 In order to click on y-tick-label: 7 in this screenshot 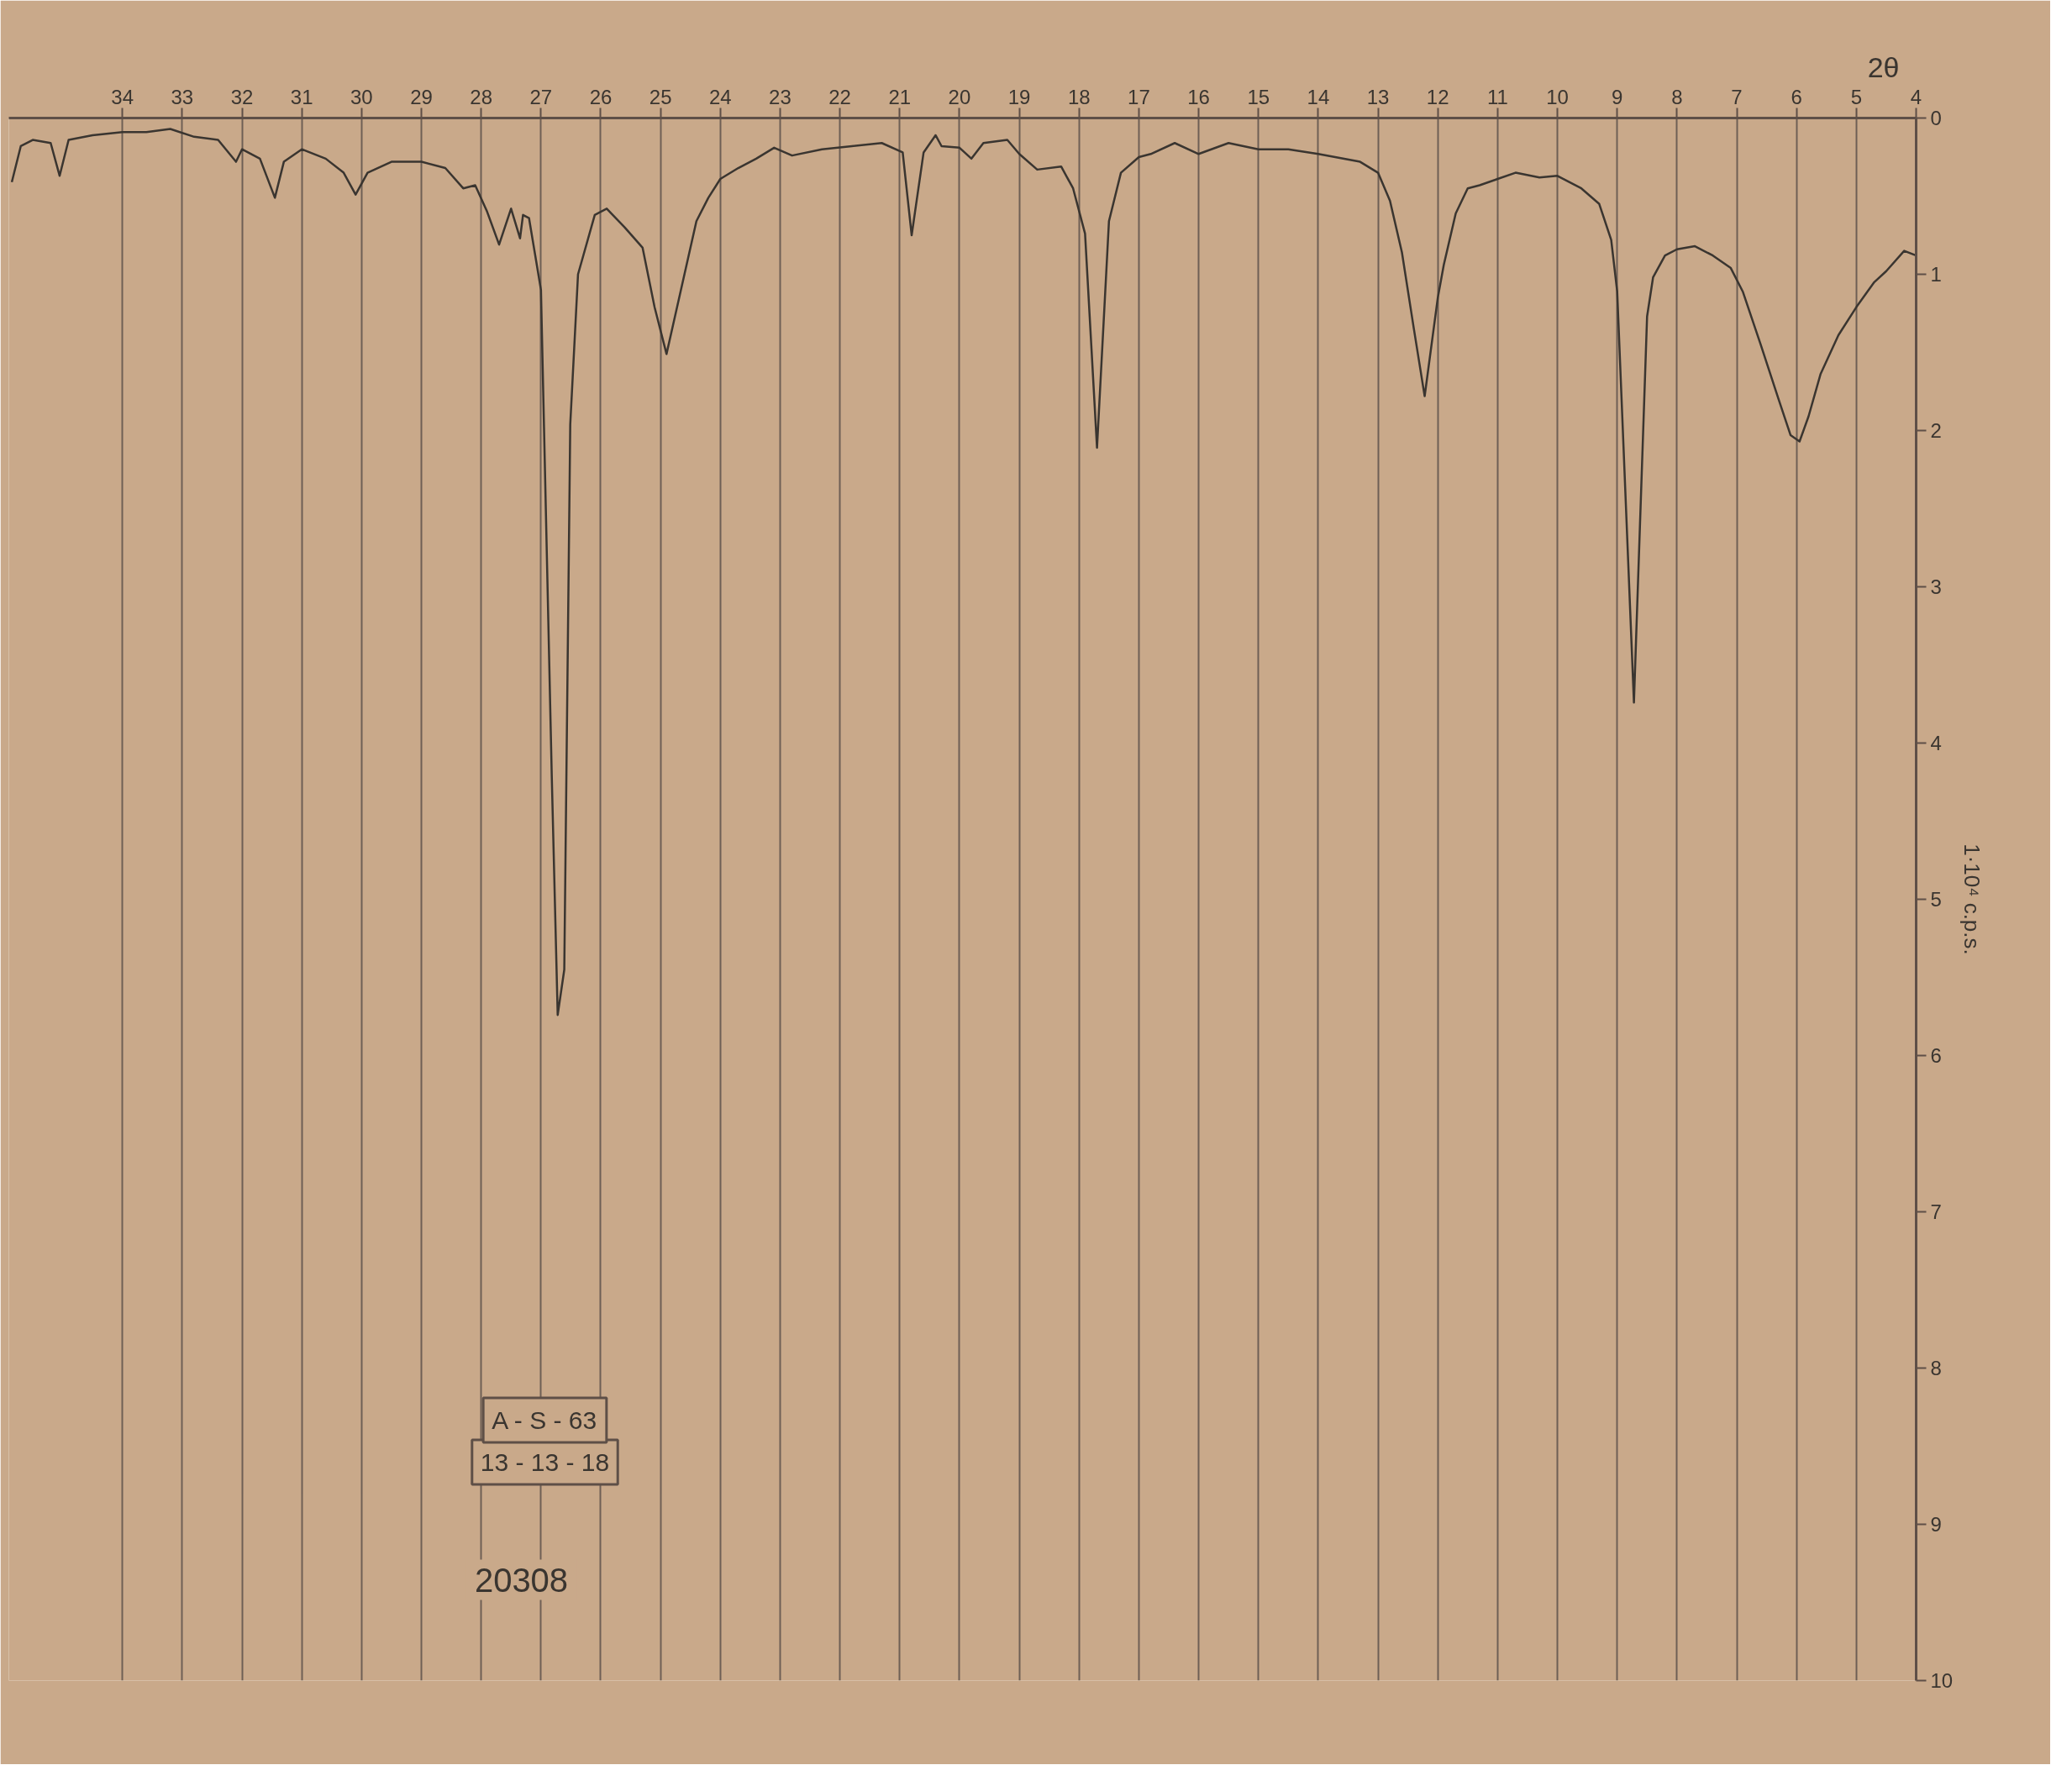, I will do `click(1936, 1211)`.